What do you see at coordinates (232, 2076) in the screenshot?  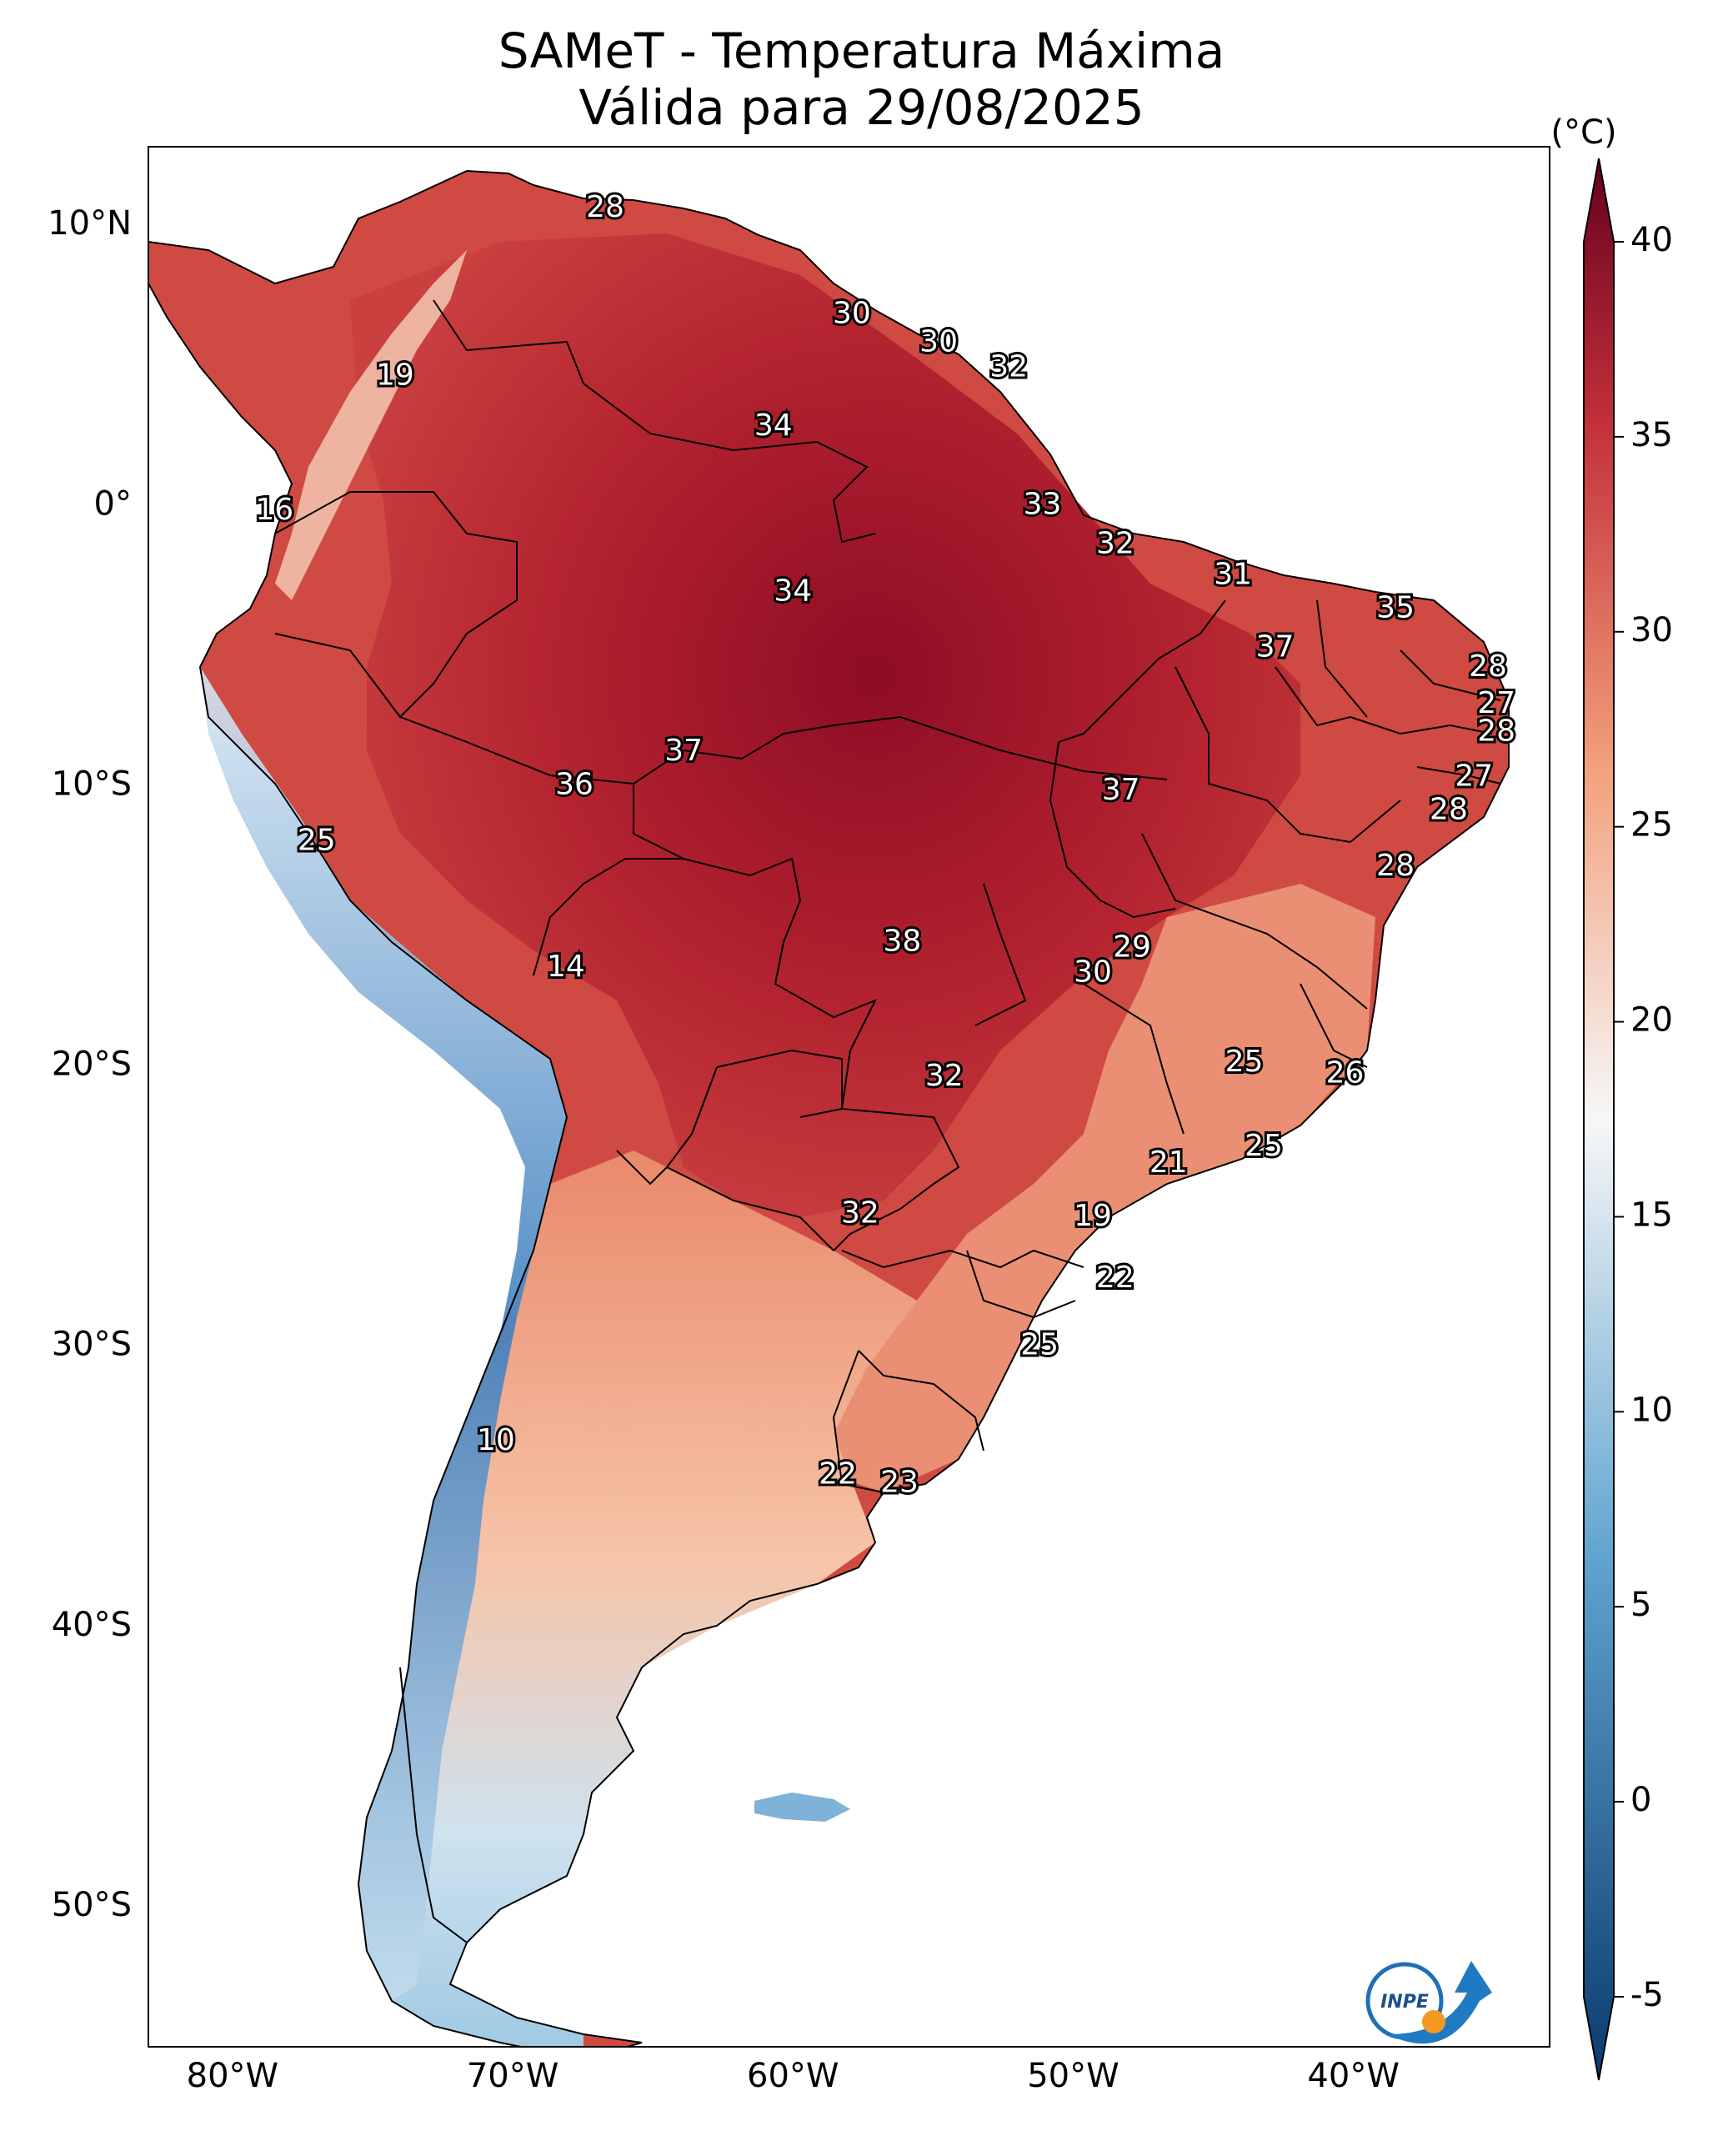 I see `lon-tick-label: 80°W` at bounding box center [232, 2076].